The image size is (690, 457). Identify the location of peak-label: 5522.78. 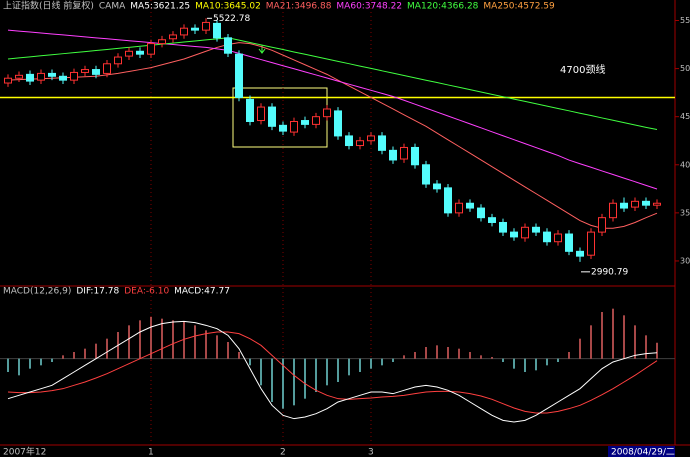
(231, 19).